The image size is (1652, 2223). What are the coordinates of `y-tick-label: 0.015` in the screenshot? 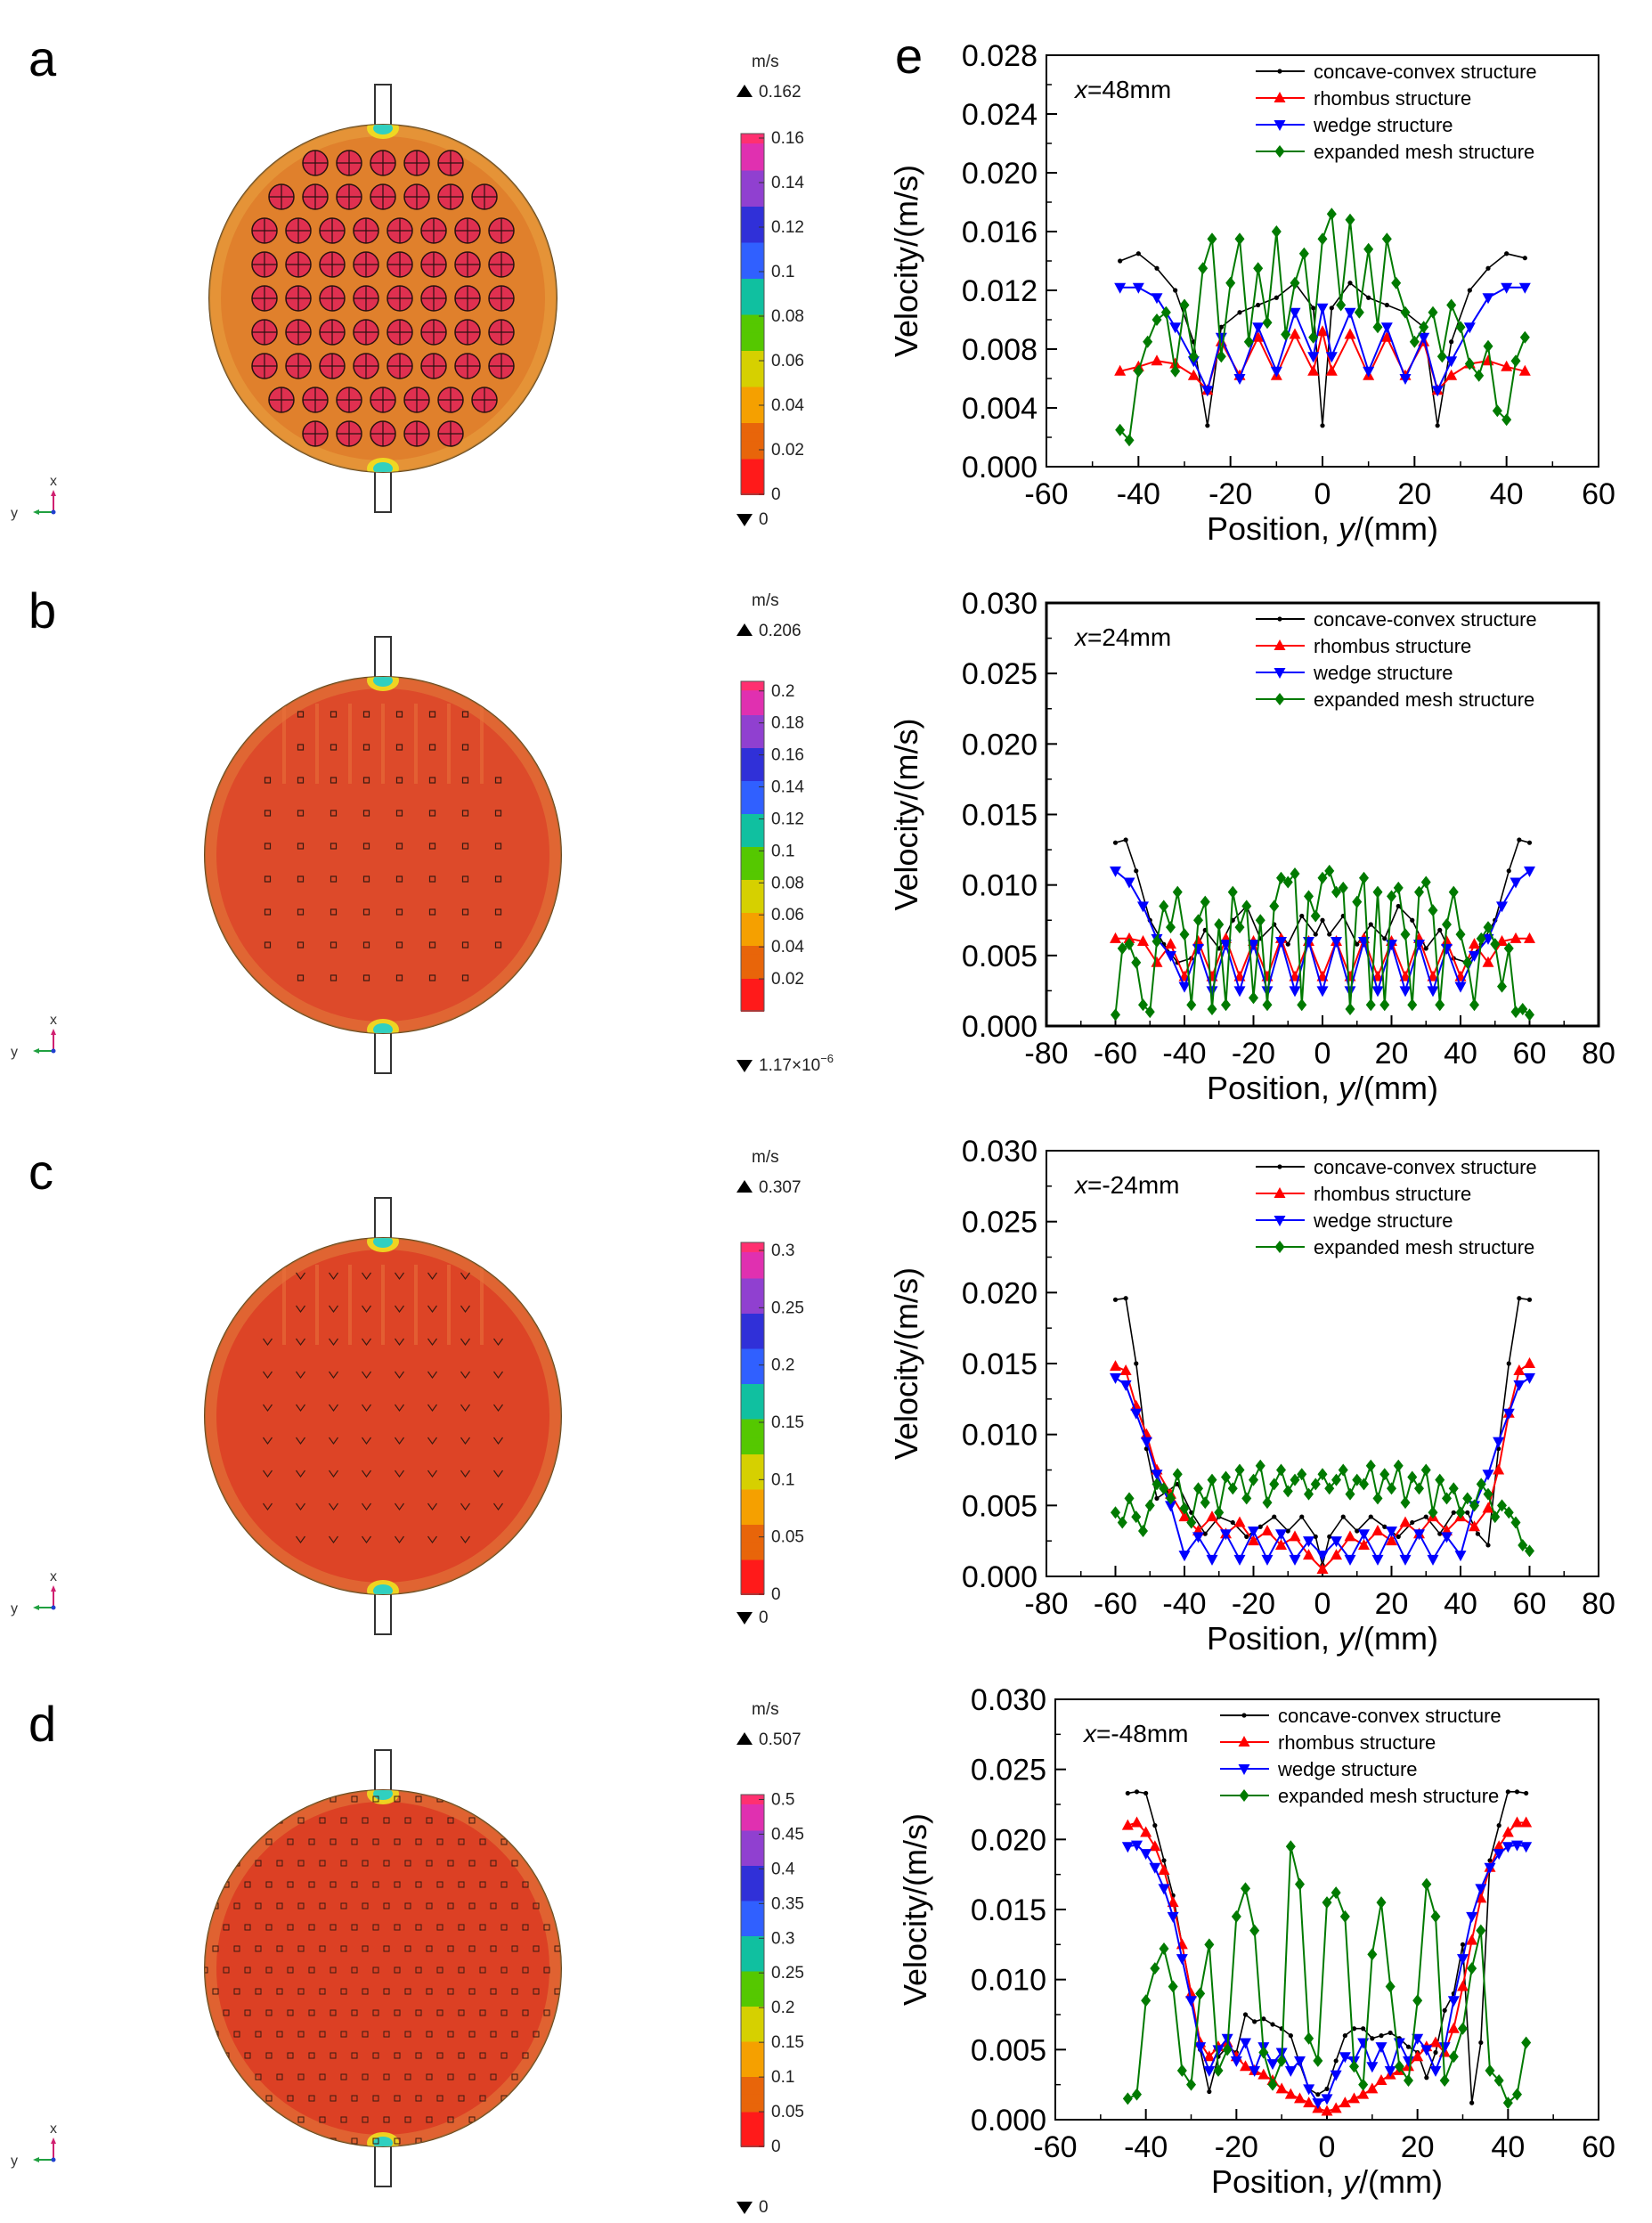 It's located at (1000, 1364).